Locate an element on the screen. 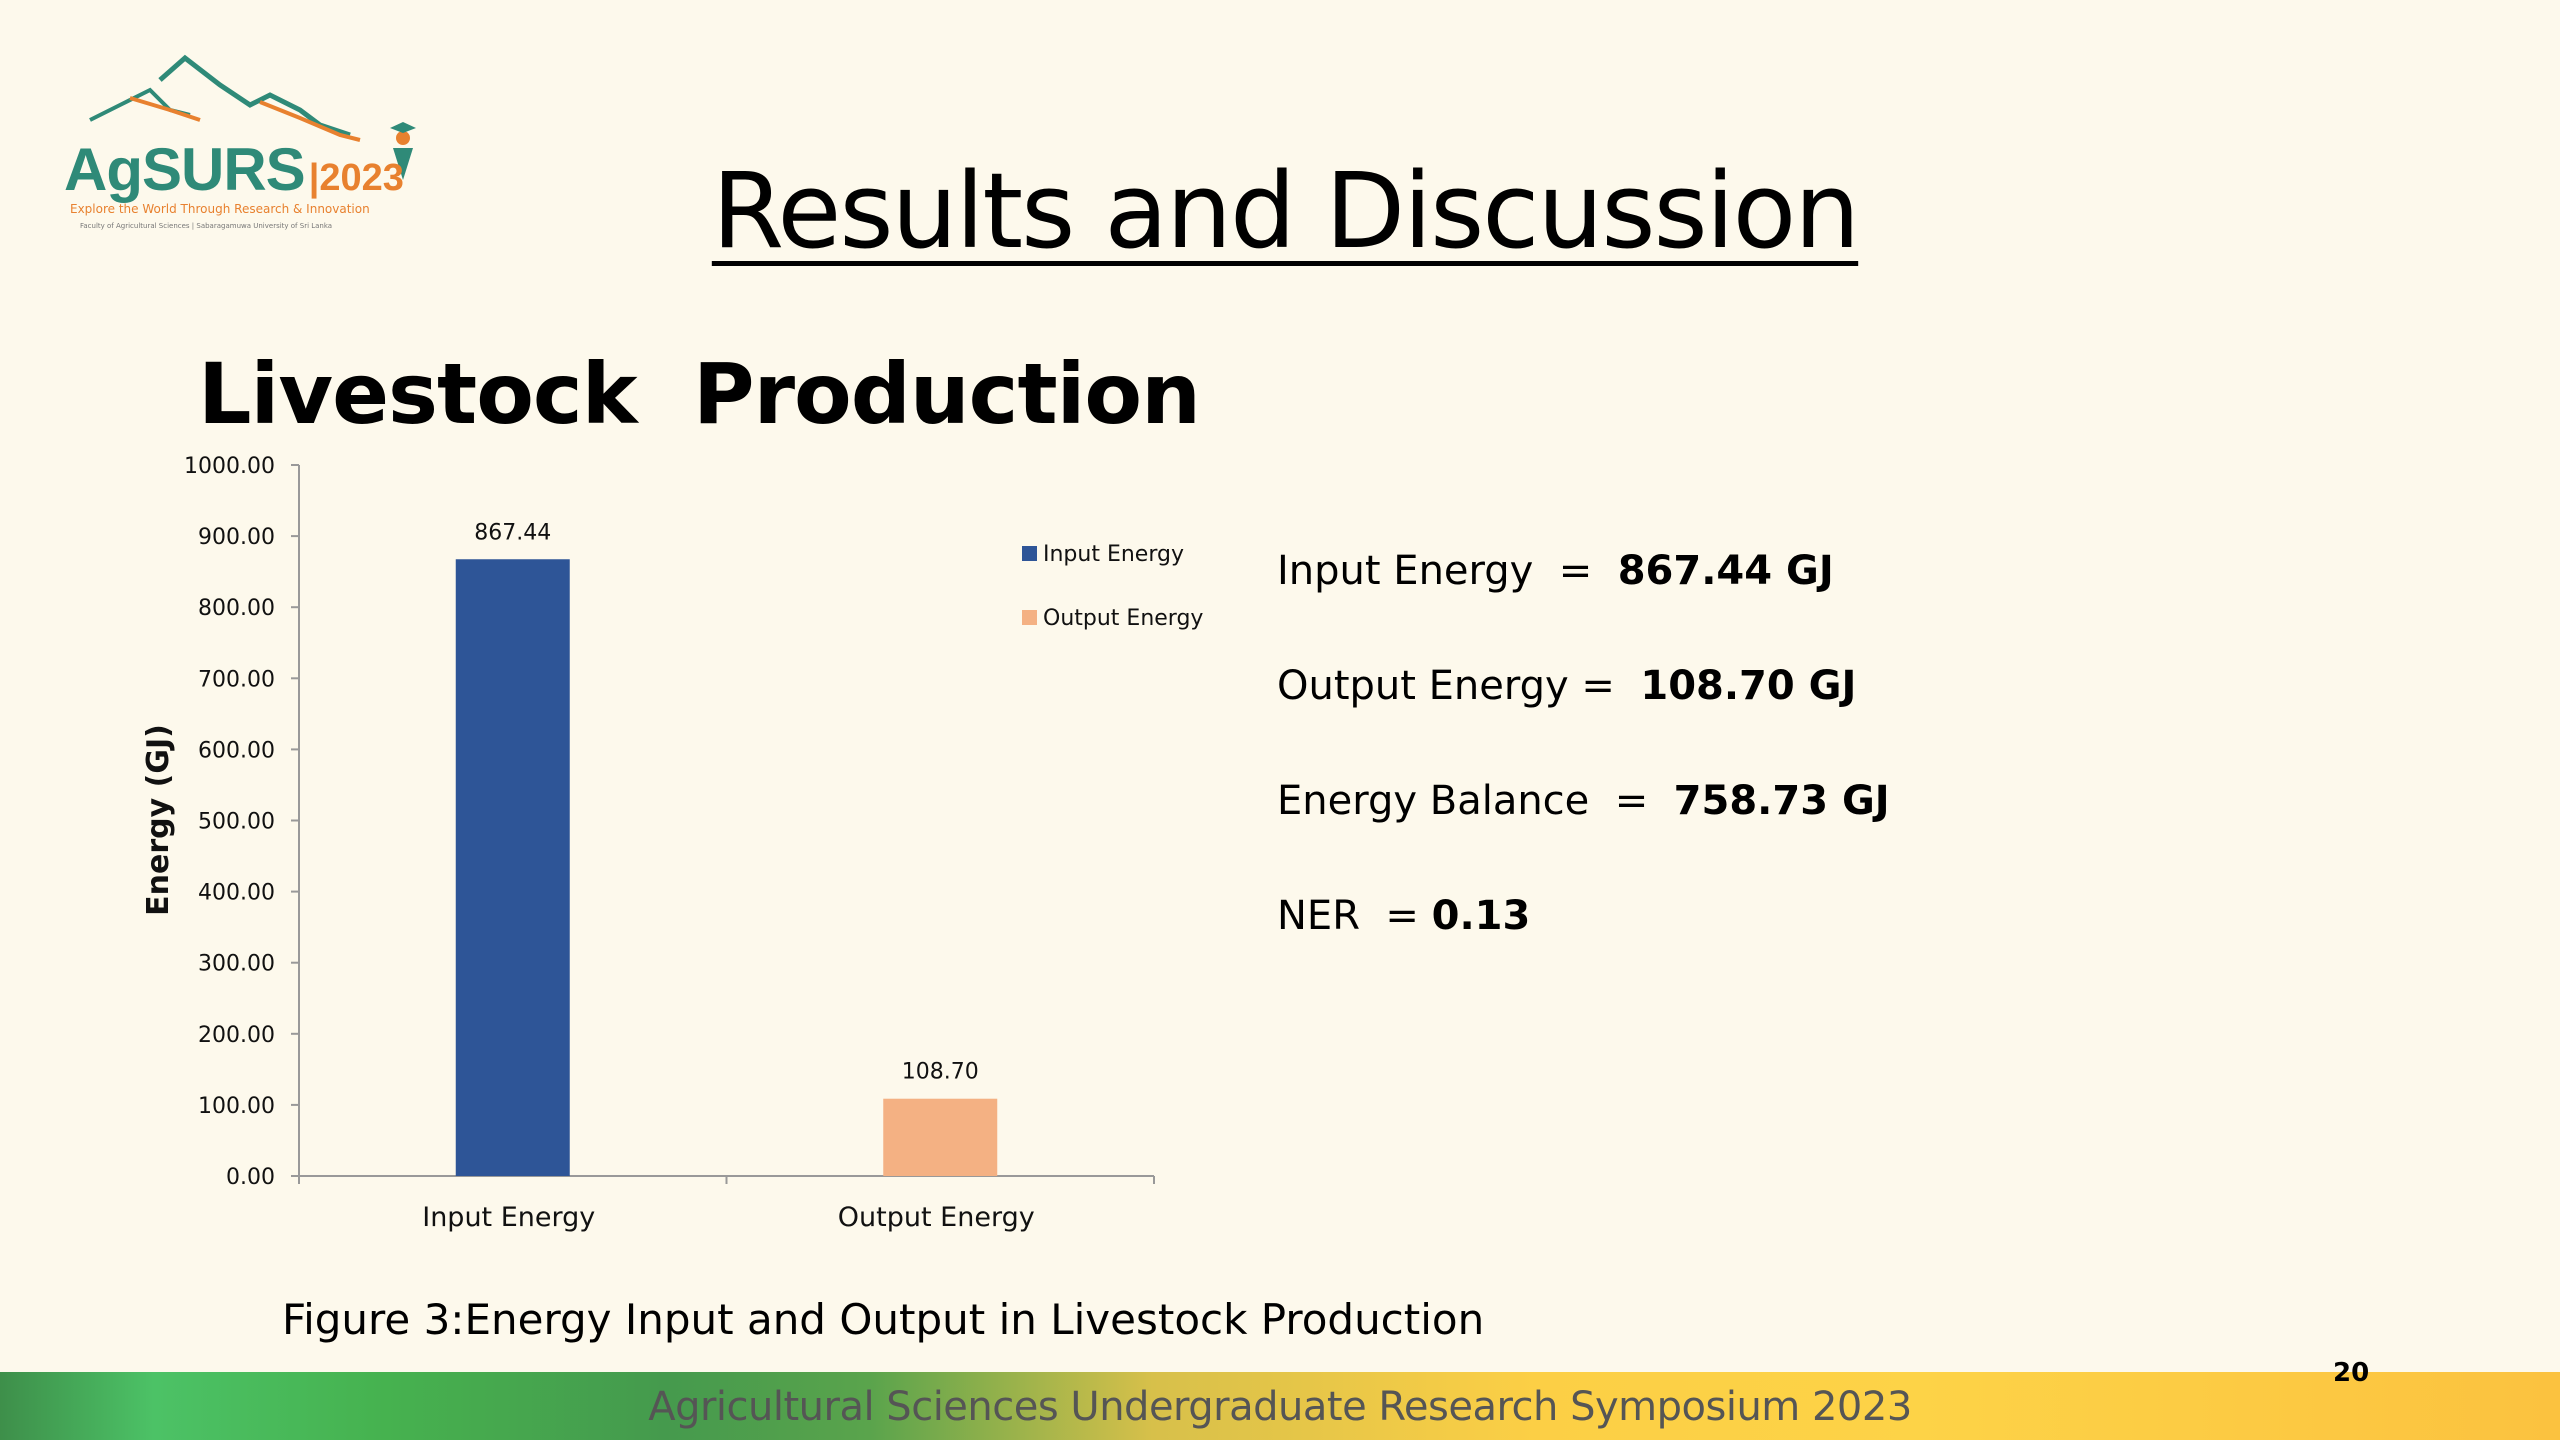 This screenshot has width=2560, height=1440. slide-title: Results and Discussion is located at coordinates (1285, 211).